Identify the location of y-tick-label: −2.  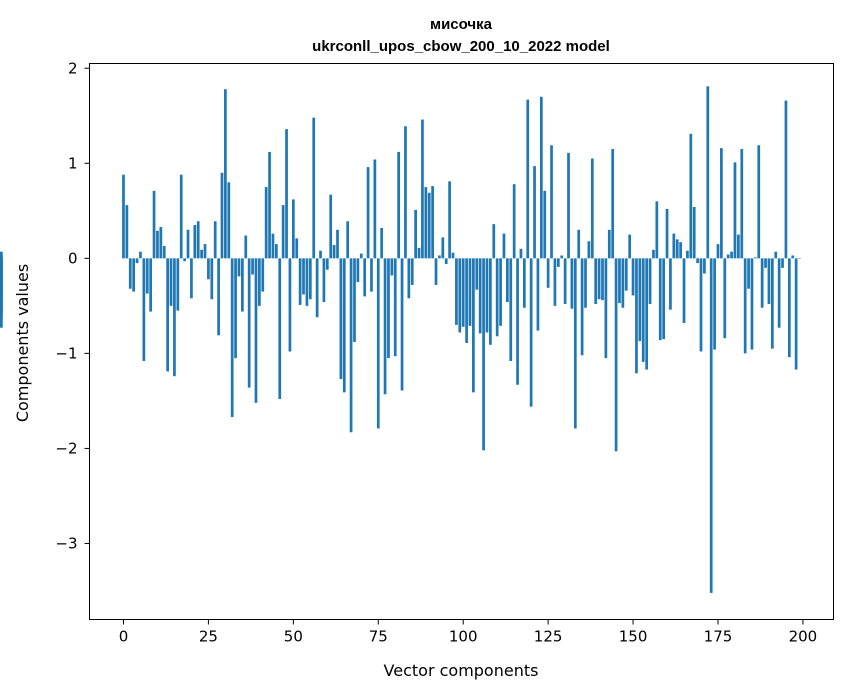
(66, 448).